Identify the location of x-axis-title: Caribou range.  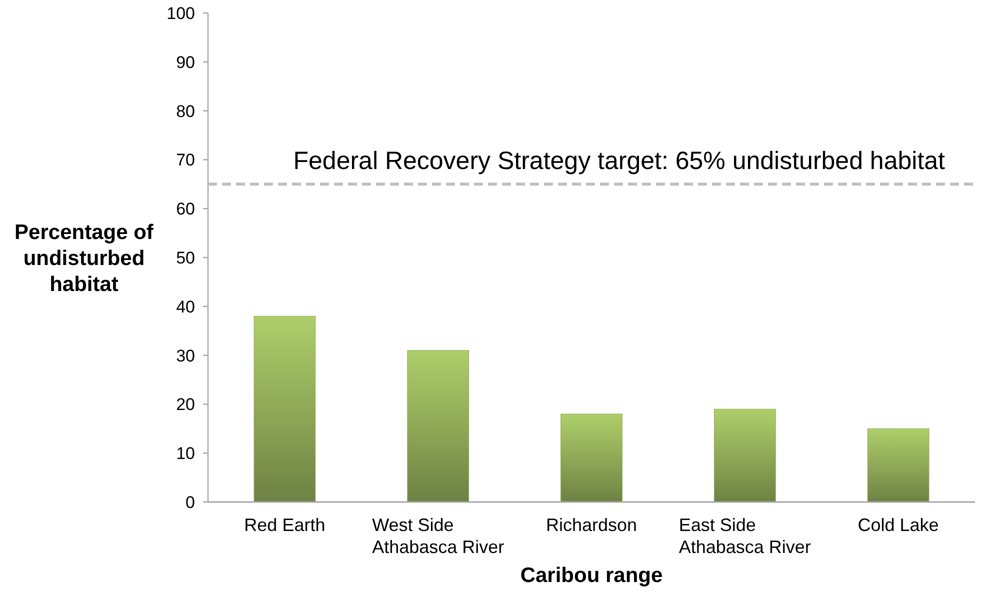
(591, 575).